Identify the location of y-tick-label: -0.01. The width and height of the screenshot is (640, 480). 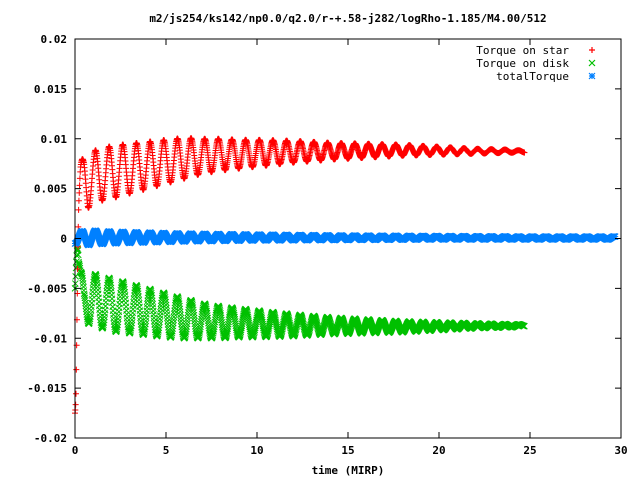
(50, 338).